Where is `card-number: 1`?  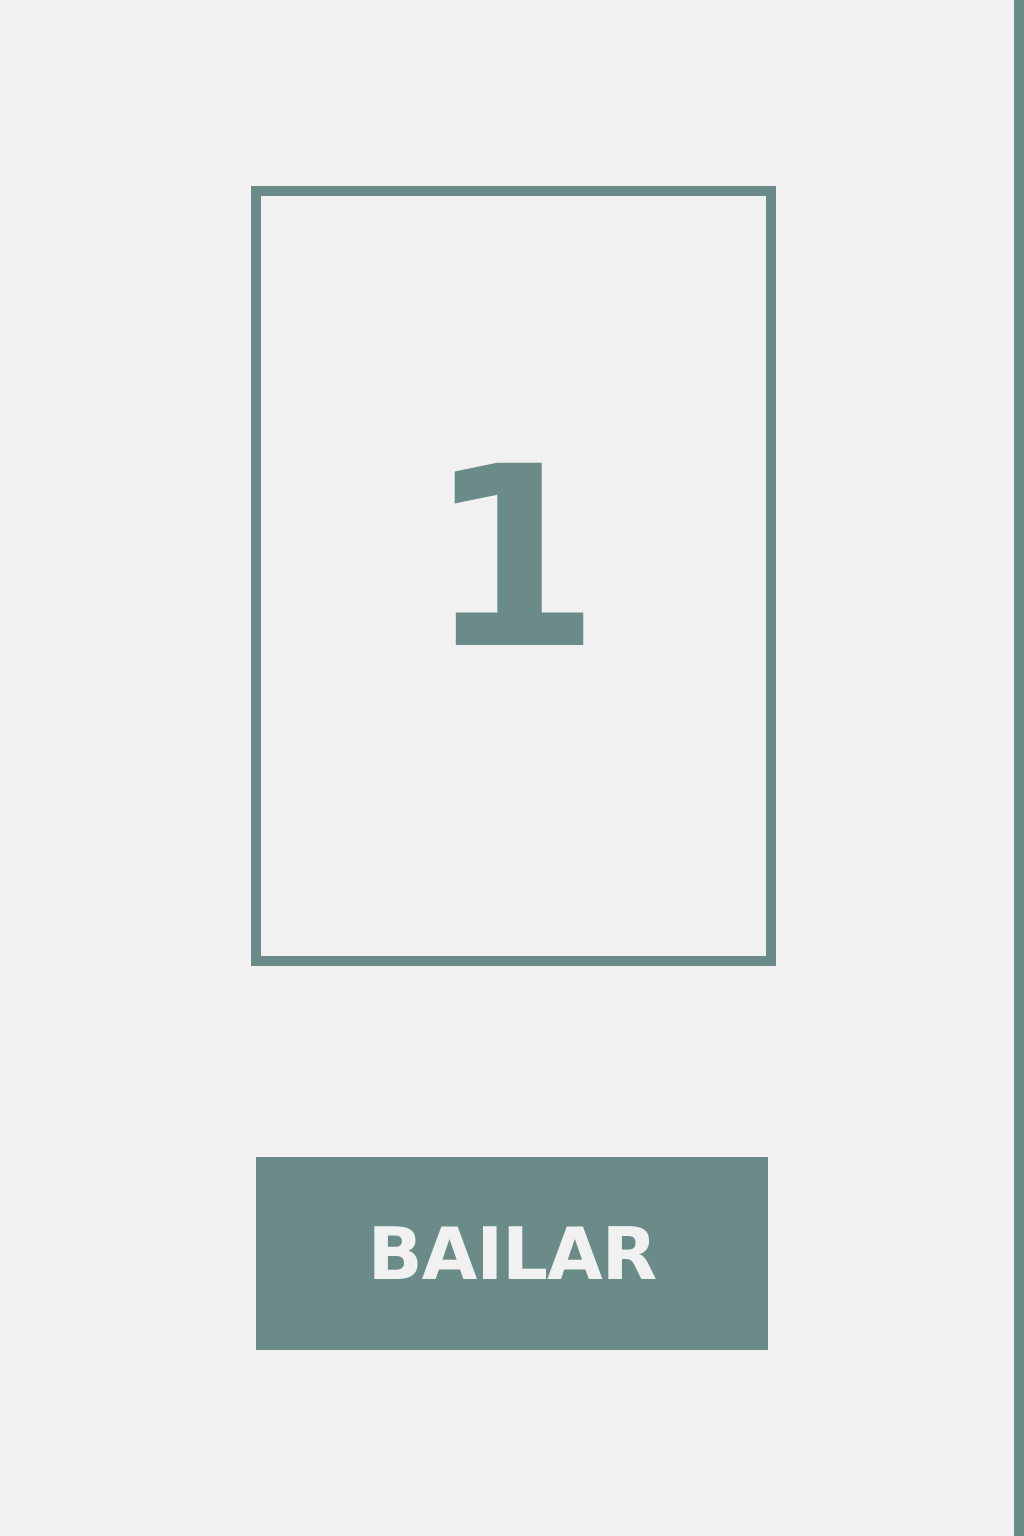 card-number: 1 is located at coordinates (513, 558).